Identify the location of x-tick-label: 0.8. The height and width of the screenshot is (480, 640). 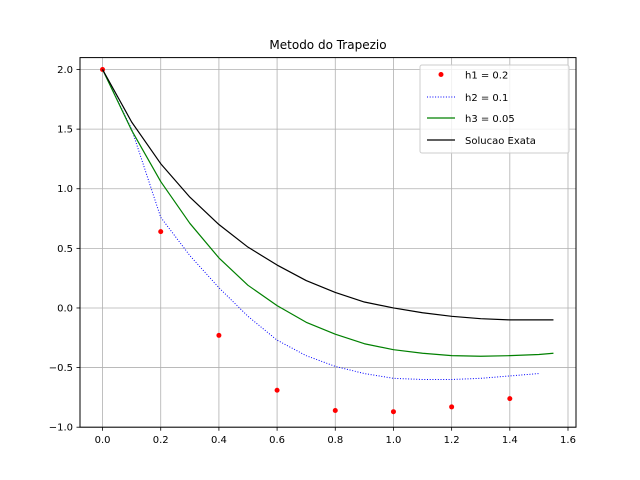
(335, 440).